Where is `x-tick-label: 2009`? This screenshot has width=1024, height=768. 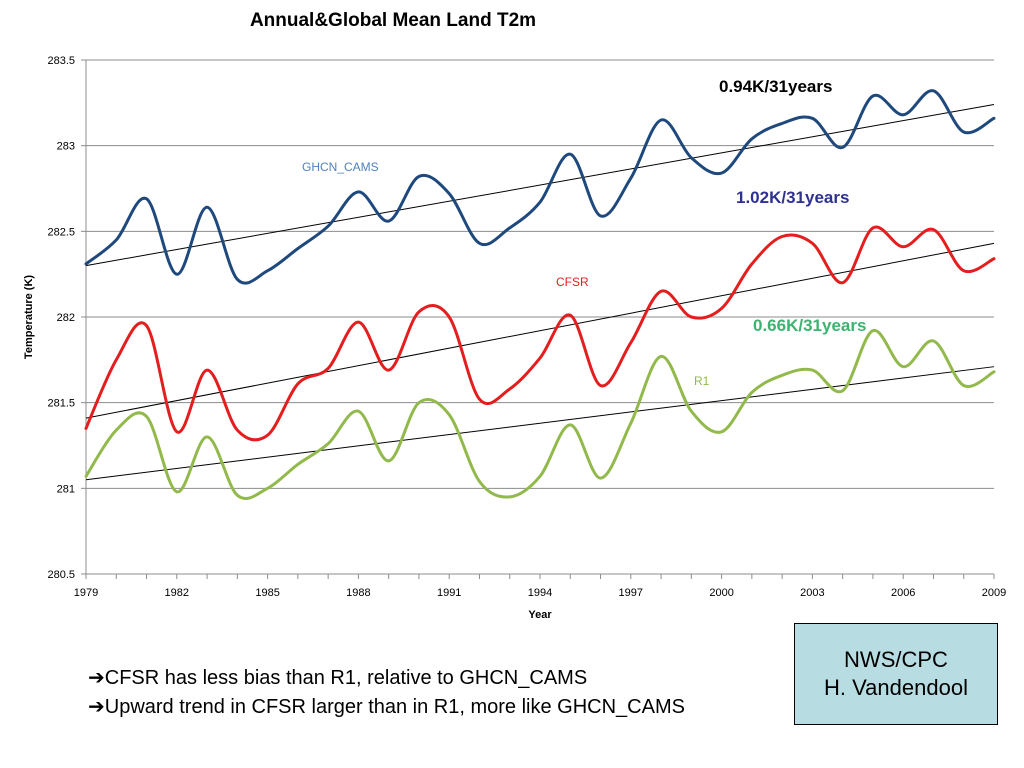 x-tick-label: 2009 is located at coordinates (994, 593).